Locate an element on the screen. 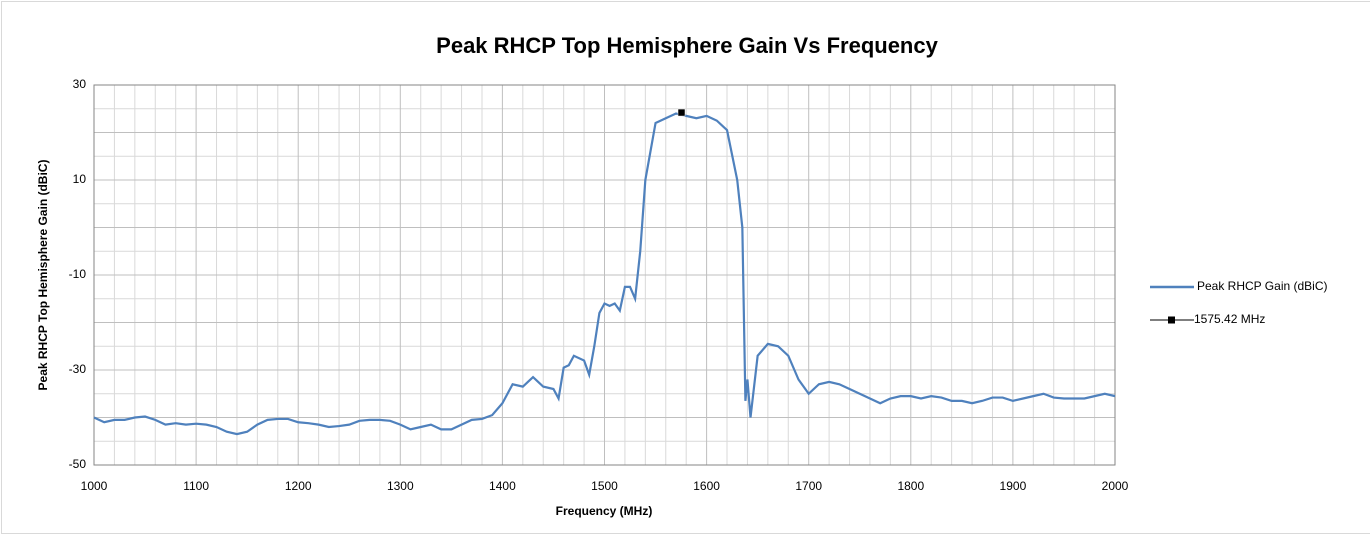 The width and height of the screenshot is (1370, 535). x-axis-title: Frequency (MHz) is located at coordinates (604, 511).